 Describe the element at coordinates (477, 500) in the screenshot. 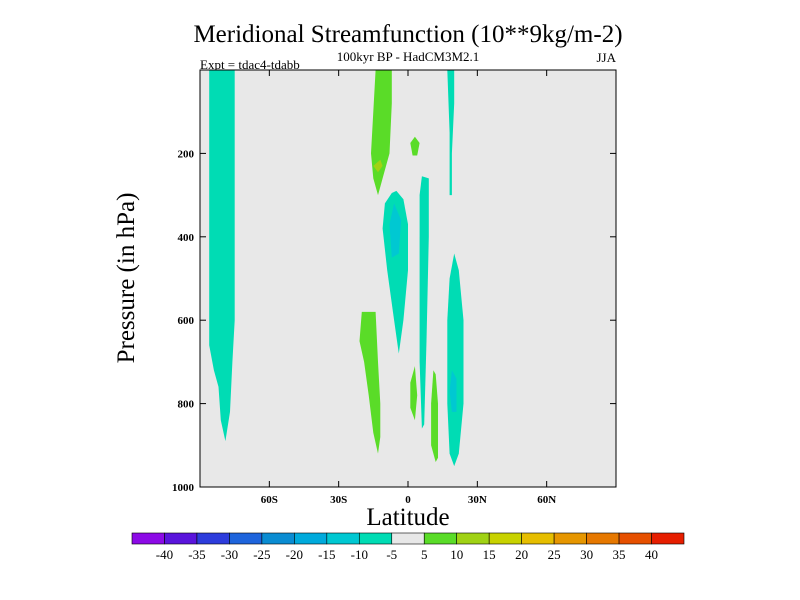

I see `x-tick-label: 30N` at that location.